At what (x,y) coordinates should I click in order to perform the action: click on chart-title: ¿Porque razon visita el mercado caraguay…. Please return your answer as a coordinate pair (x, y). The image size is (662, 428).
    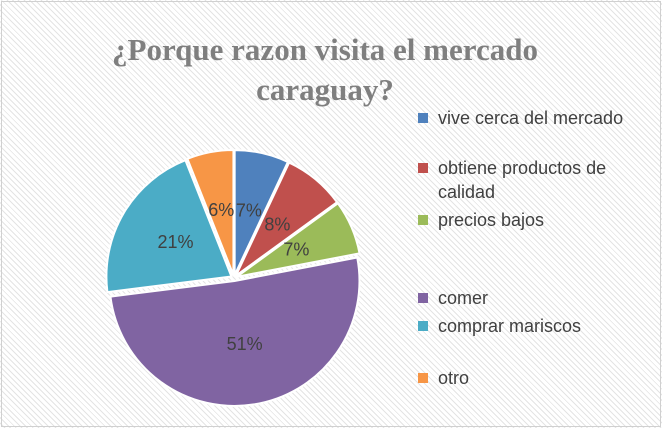
    Looking at the image, I should click on (325, 69).